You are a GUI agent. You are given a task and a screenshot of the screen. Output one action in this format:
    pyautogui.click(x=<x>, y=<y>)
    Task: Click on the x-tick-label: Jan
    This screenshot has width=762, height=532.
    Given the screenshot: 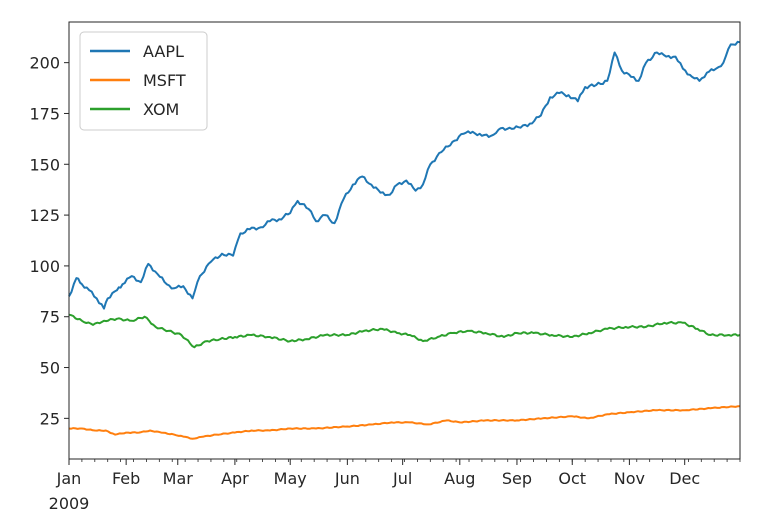 What is the action you would take?
    pyautogui.click(x=69, y=478)
    